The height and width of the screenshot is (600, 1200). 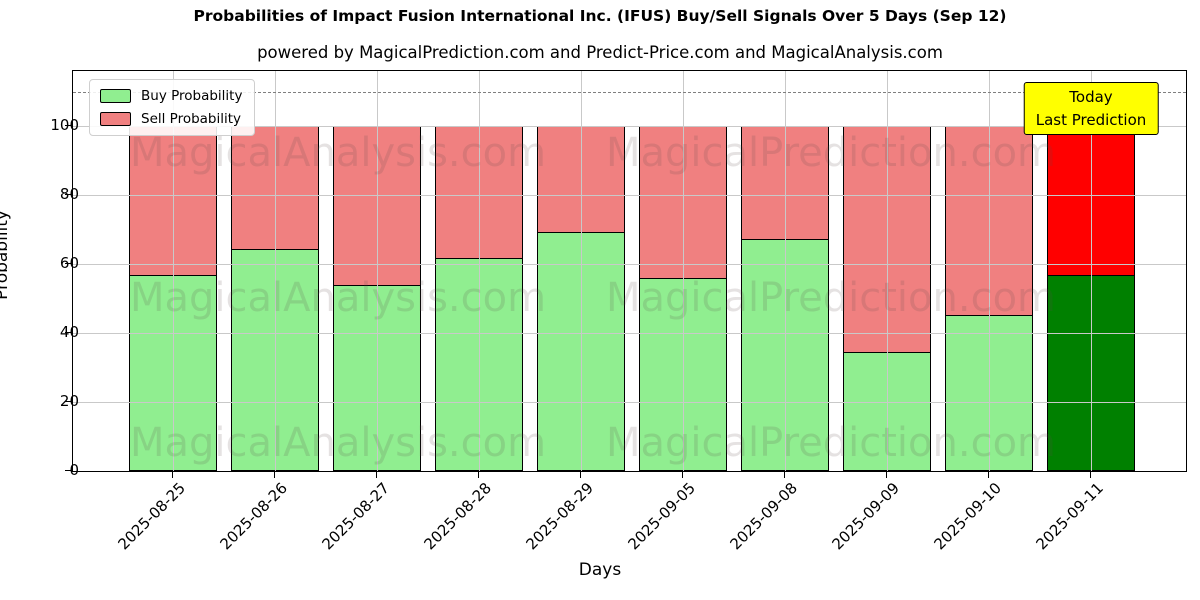 What do you see at coordinates (191, 119) in the screenshot?
I see `legend-label-sell: Sell Probability` at bounding box center [191, 119].